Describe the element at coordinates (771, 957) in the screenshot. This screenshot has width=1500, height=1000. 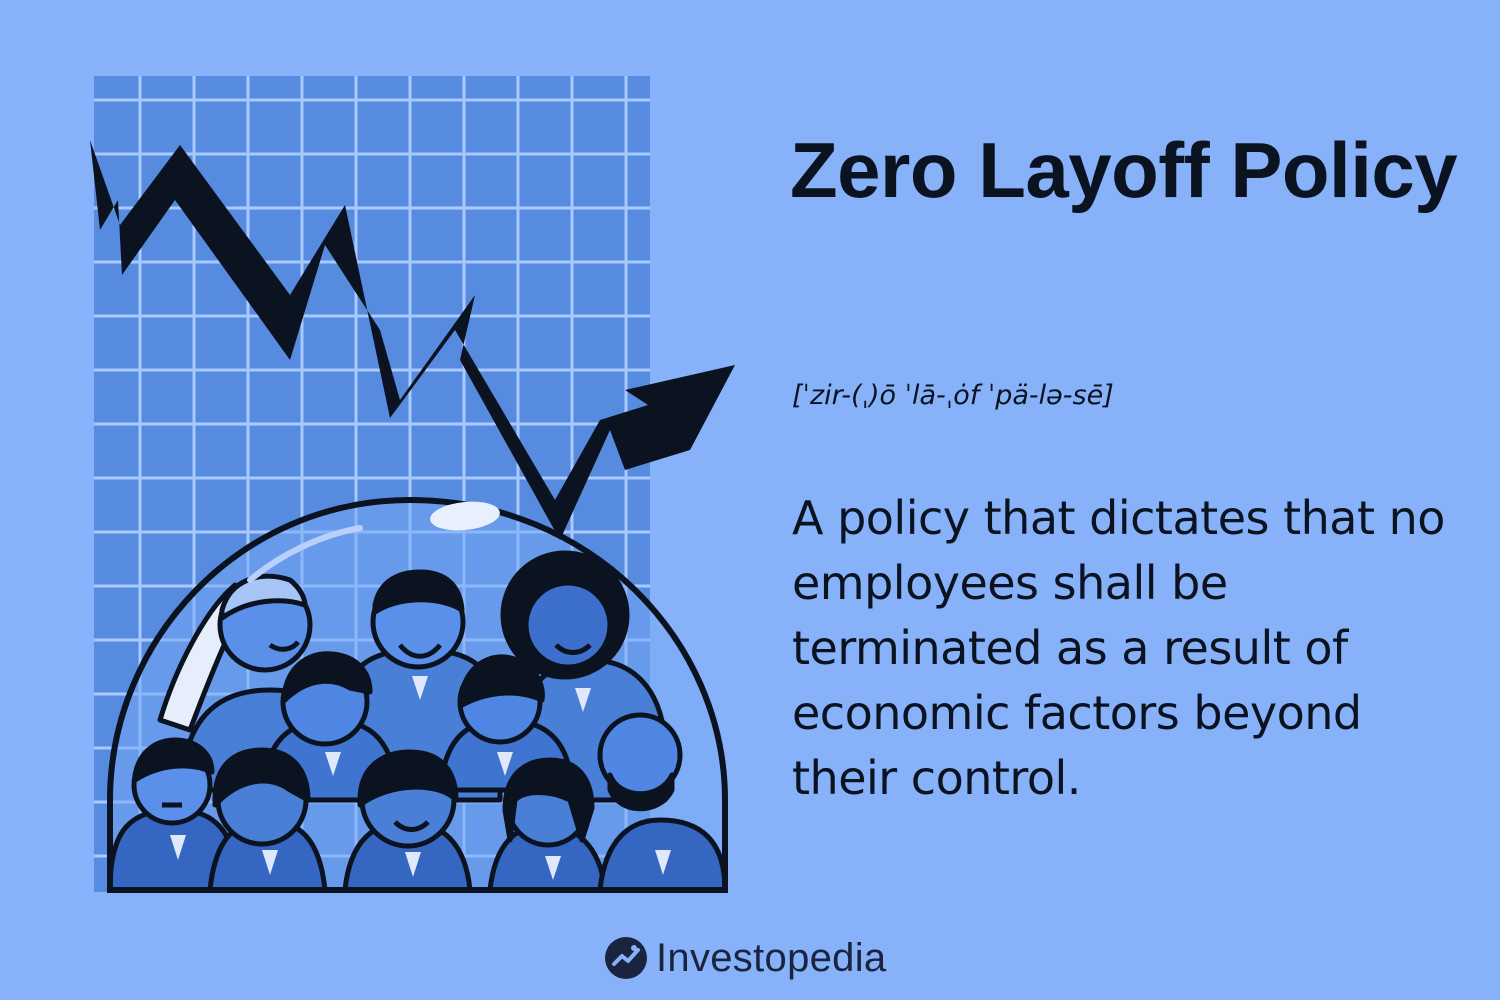
I see `brand-name: Investopedia` at that location.